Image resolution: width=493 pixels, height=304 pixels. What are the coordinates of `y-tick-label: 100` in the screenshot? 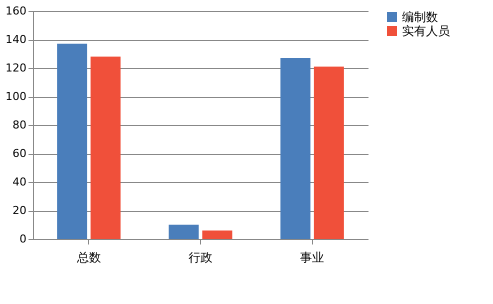 It's located at (16, 96).